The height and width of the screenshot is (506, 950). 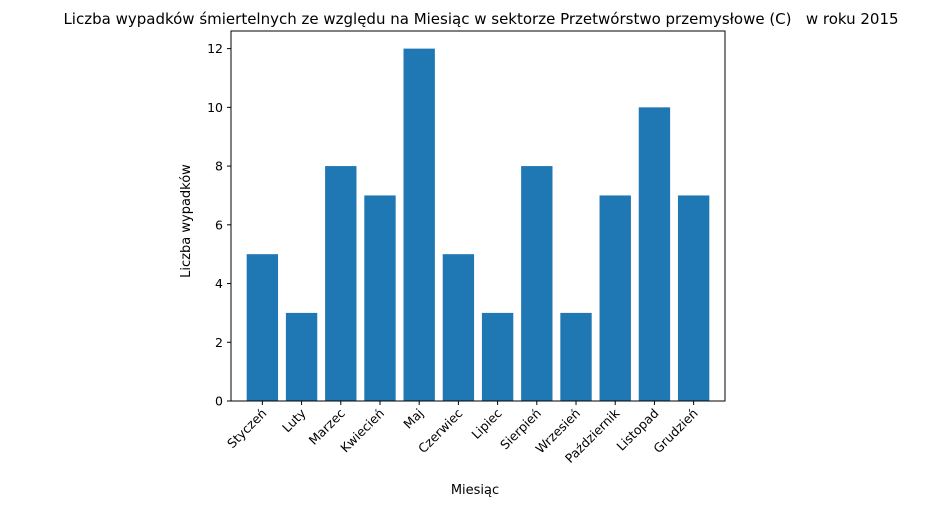 I want to click on y-tick-label: 10, so click(x=215, y=107).